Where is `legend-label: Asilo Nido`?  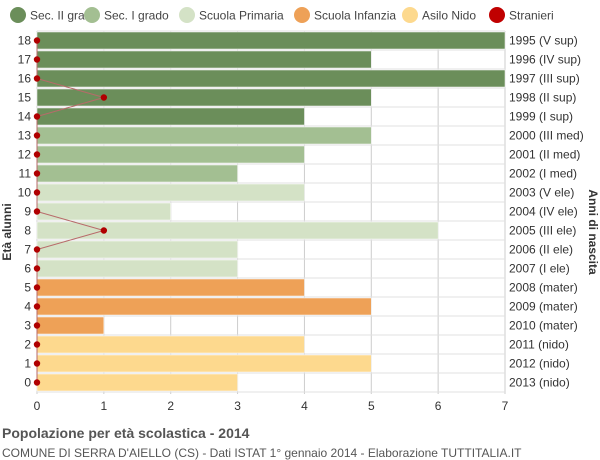
legend-label: Asilo Nido is located at coordinates (449, 16).